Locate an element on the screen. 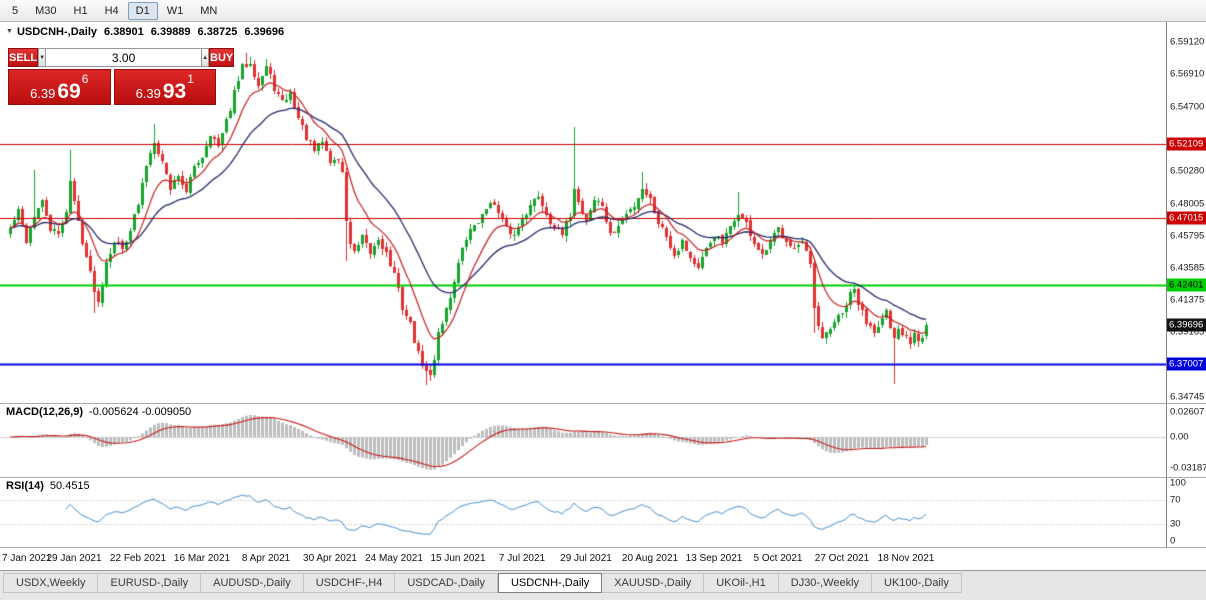 This screenshot has height=600, width=1206. time-axis-label: 13 Sep 2021 is located at coordinates (714, 558).